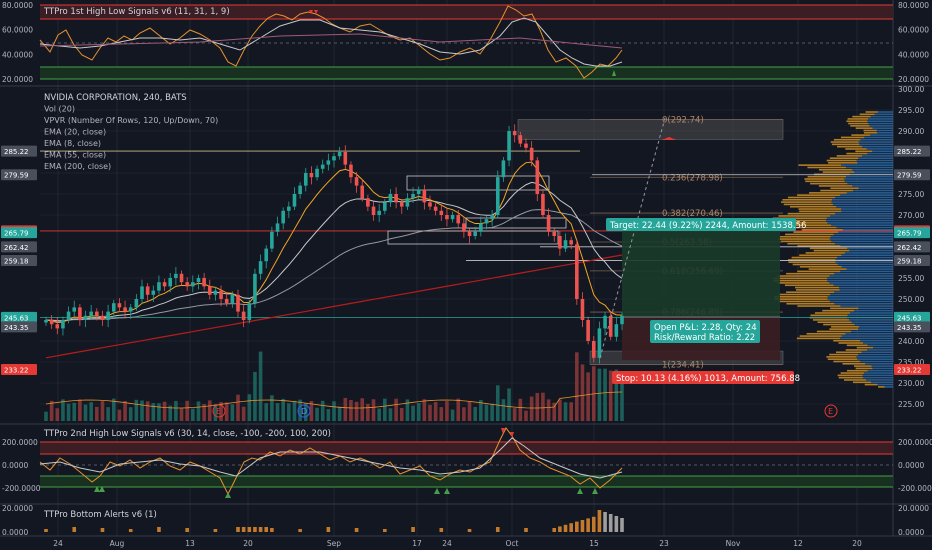  I want to click on earnings-marker: E, so click(219, 411).